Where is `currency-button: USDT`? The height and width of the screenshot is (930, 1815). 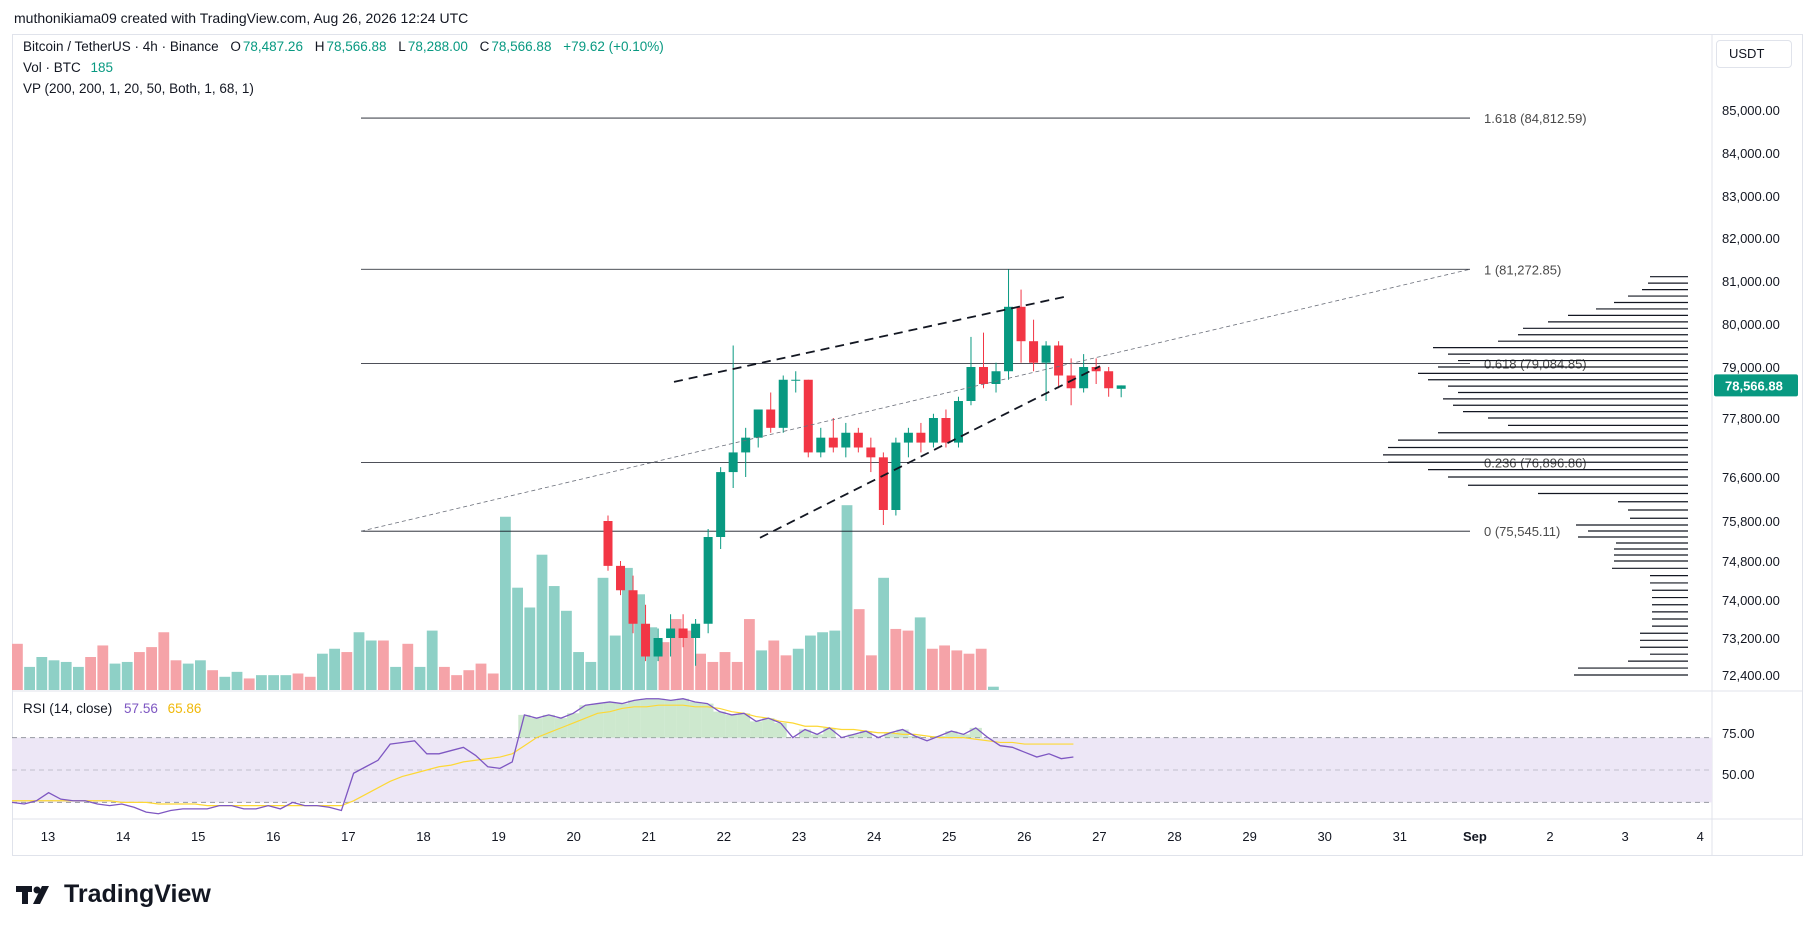
currency-button: USDT is located at coordinates (1754, 54).